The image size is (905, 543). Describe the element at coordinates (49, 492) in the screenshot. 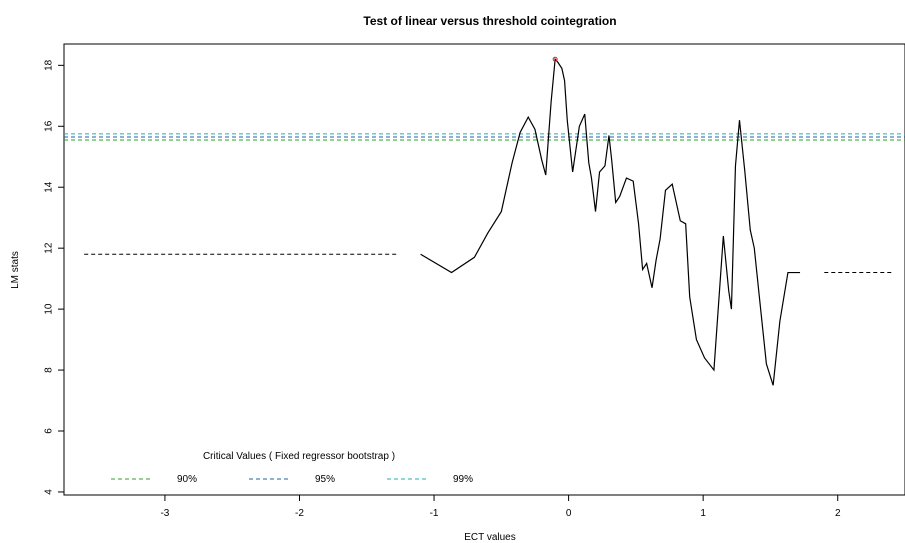

I see `y-tick-label: 4` at that location.